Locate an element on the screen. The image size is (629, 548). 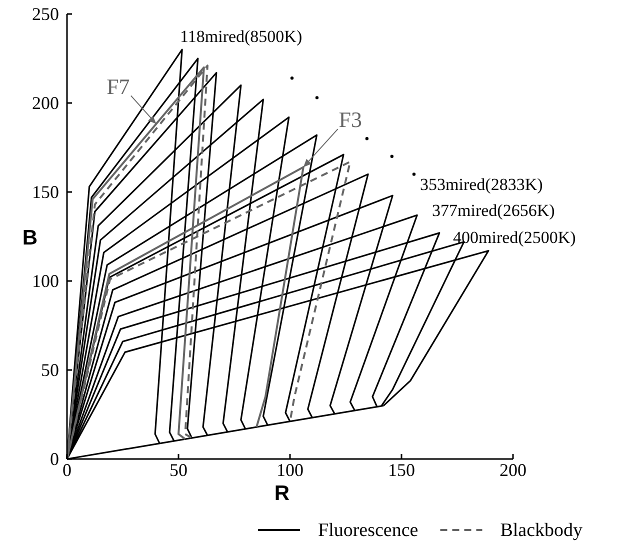
x-tick-label: 0 is located at coordinates (67, 470).